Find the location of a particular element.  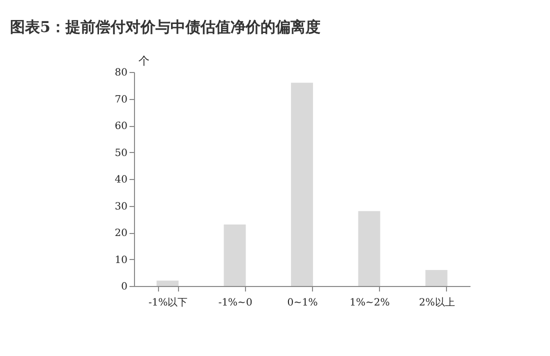

y-tick-label: 80 is located at coordinates (121, 73).